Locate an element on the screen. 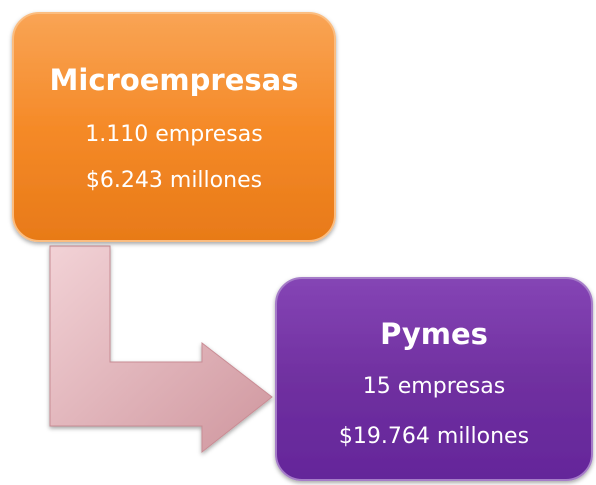 The height and width of the screenshot is (485, 596). node-line: 15 empresas is located at coordinates (434, 386).